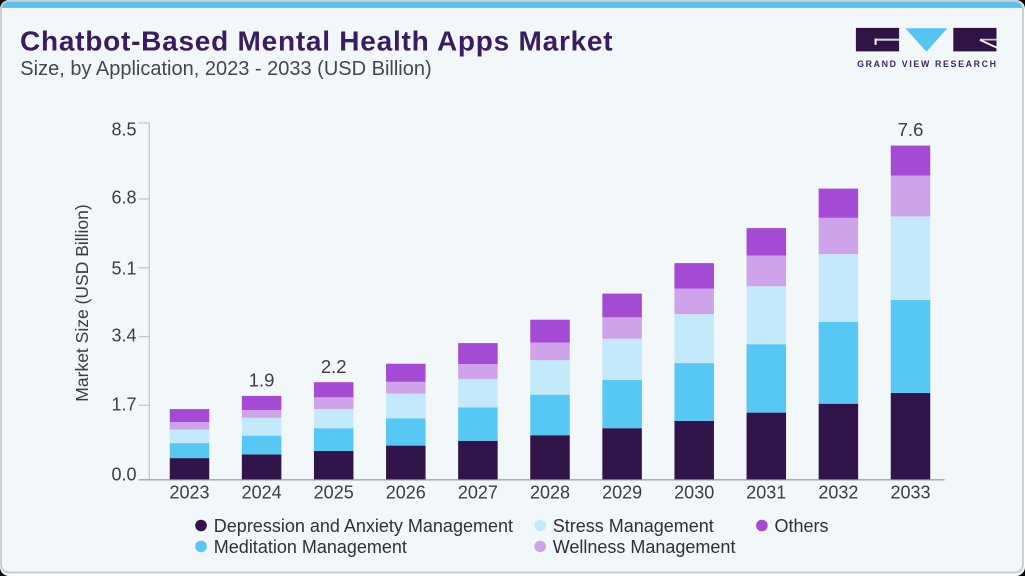  What do you see at coordinates (123, 130) in the screenshot?
I see `svg-text: 8.5` at bounding box center [123, 130].